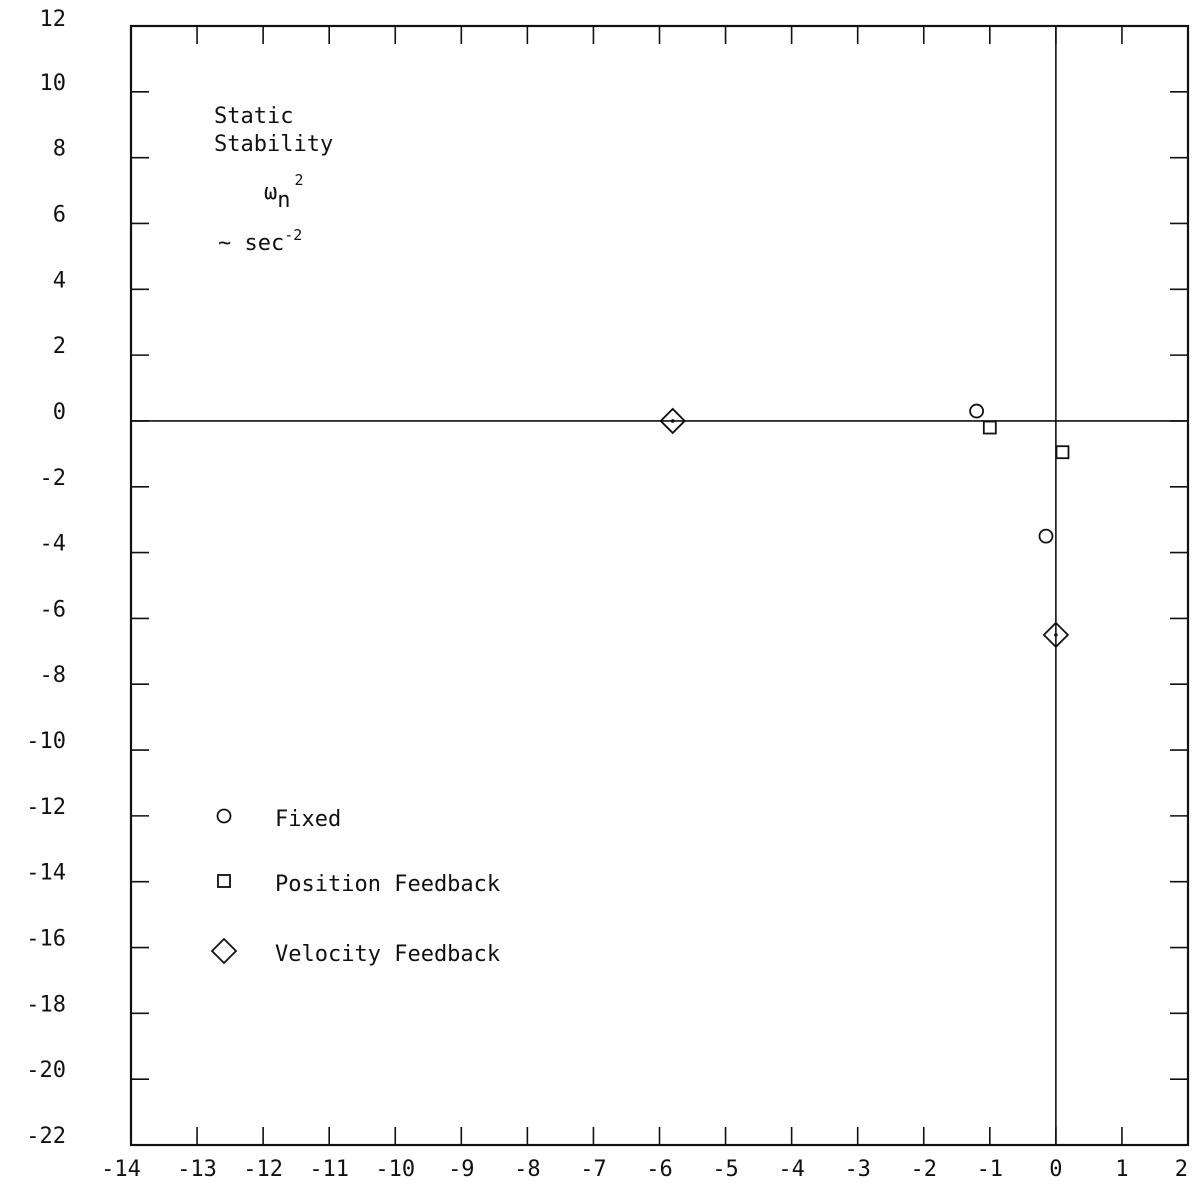  Describe the element at coordinates (1181, 1169) in the screenshot. I see `x-tick-label: 2` at that location.